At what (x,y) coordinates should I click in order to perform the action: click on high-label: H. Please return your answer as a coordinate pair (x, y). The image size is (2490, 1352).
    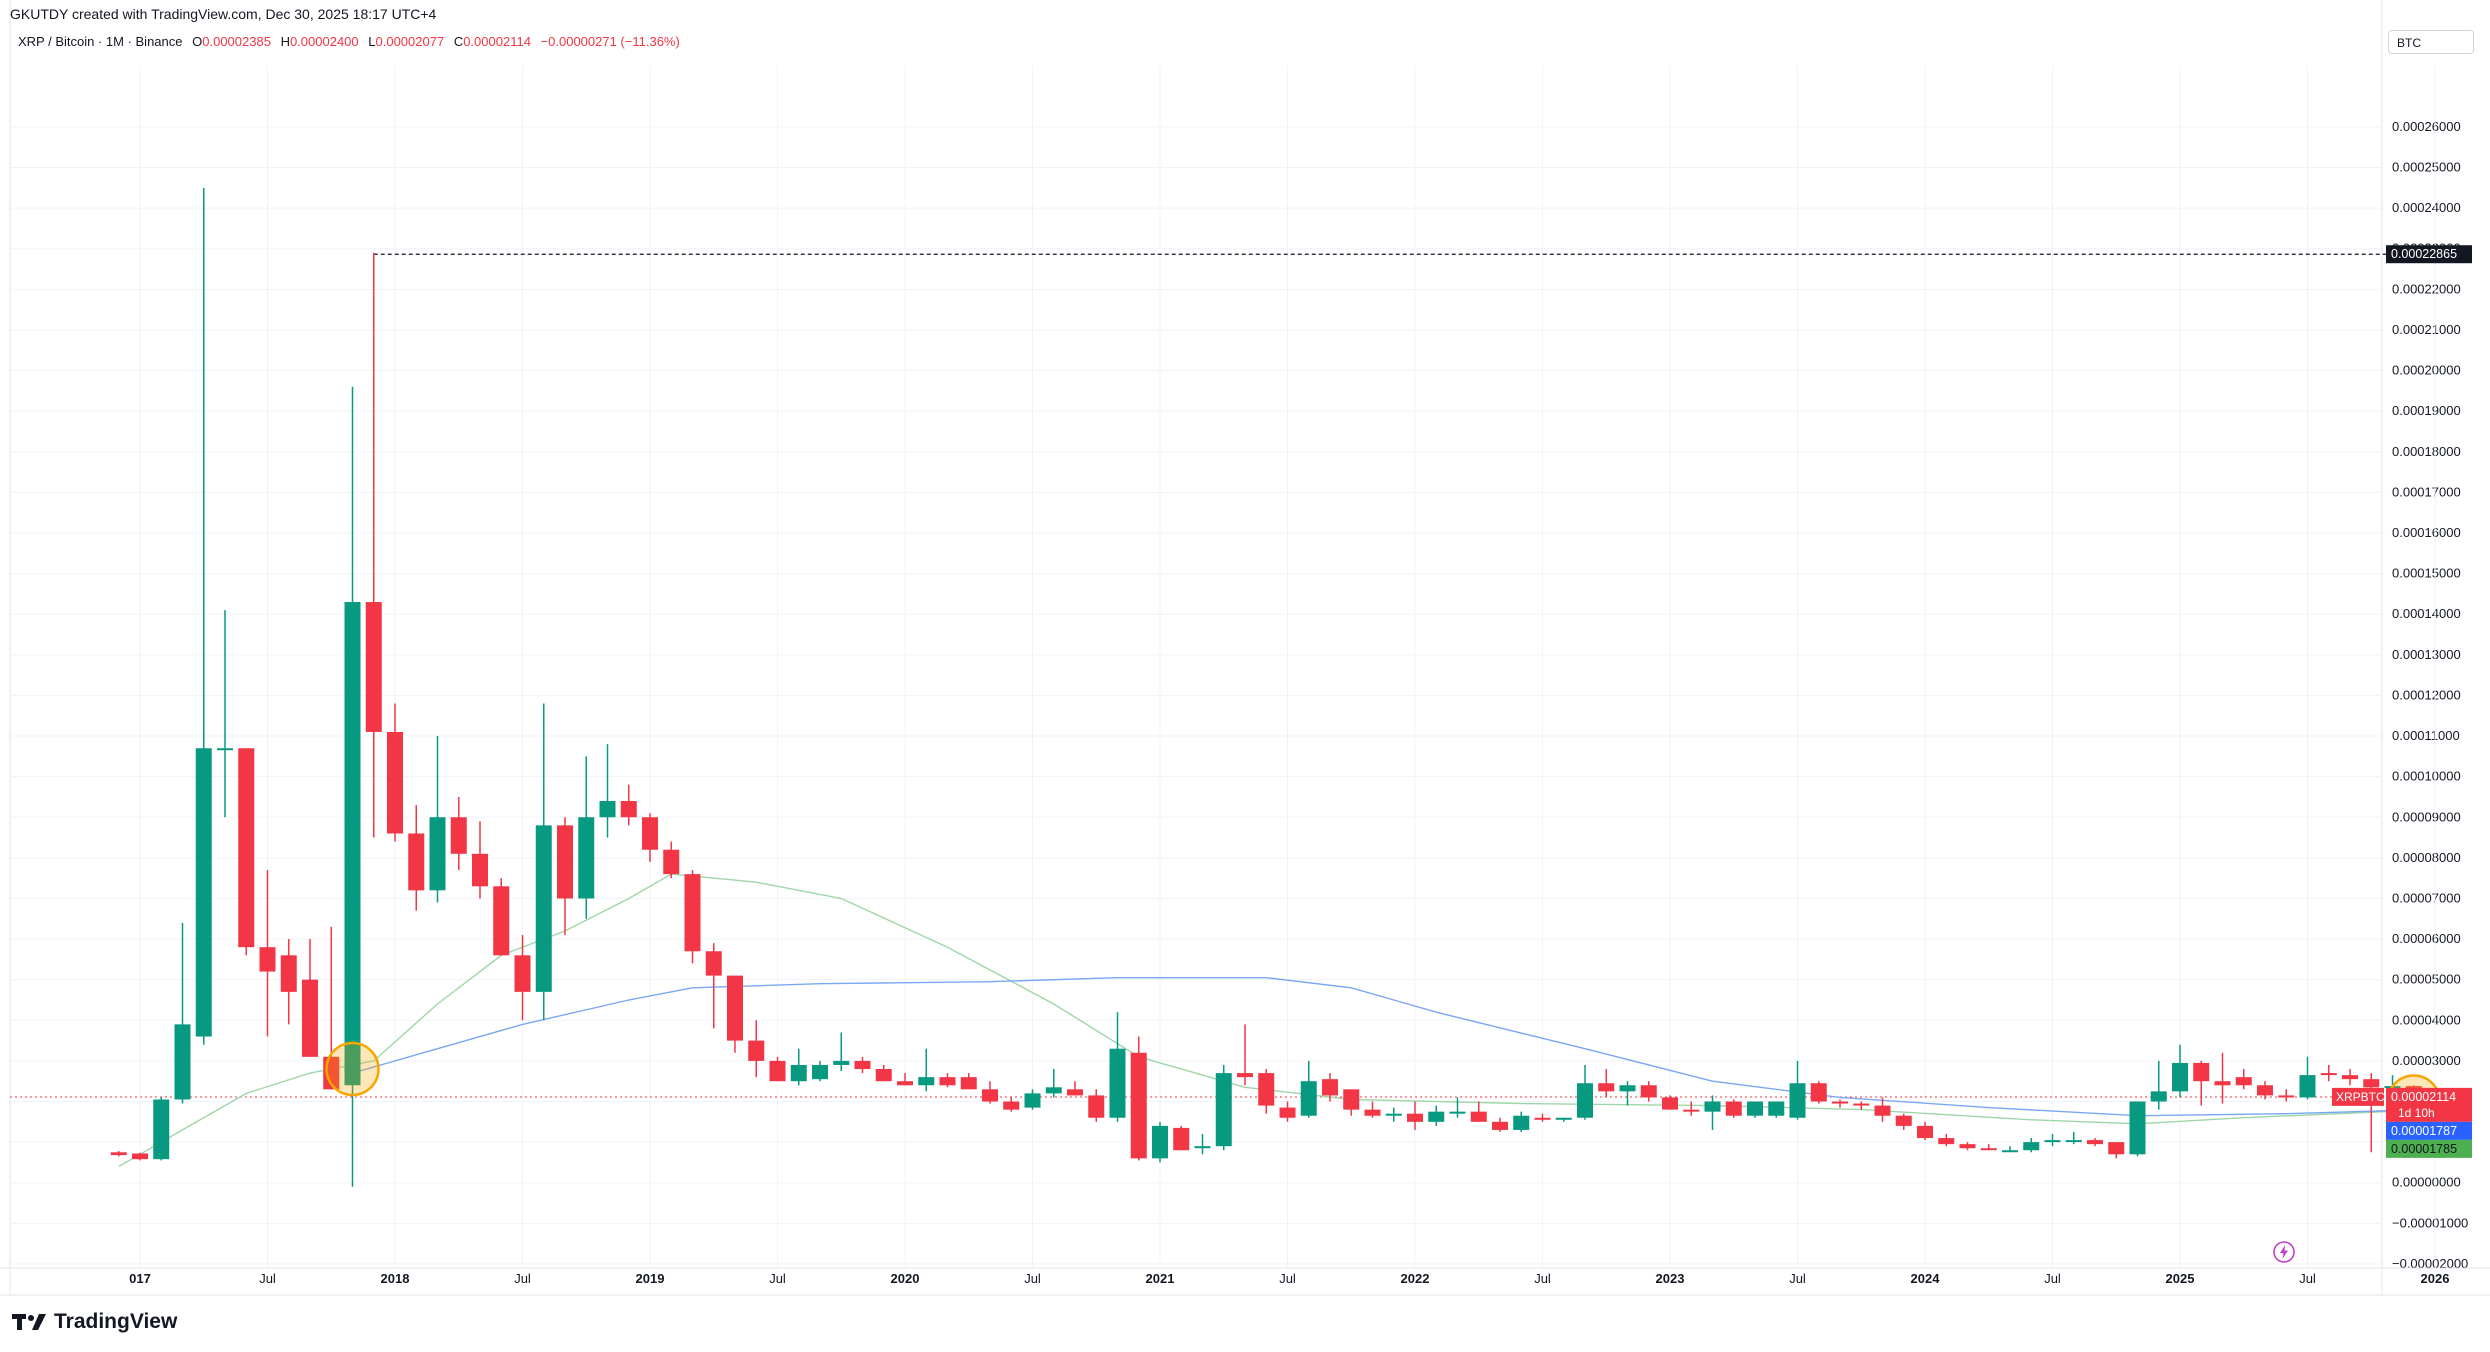
    Looking at the image, I should click on (285, 41).